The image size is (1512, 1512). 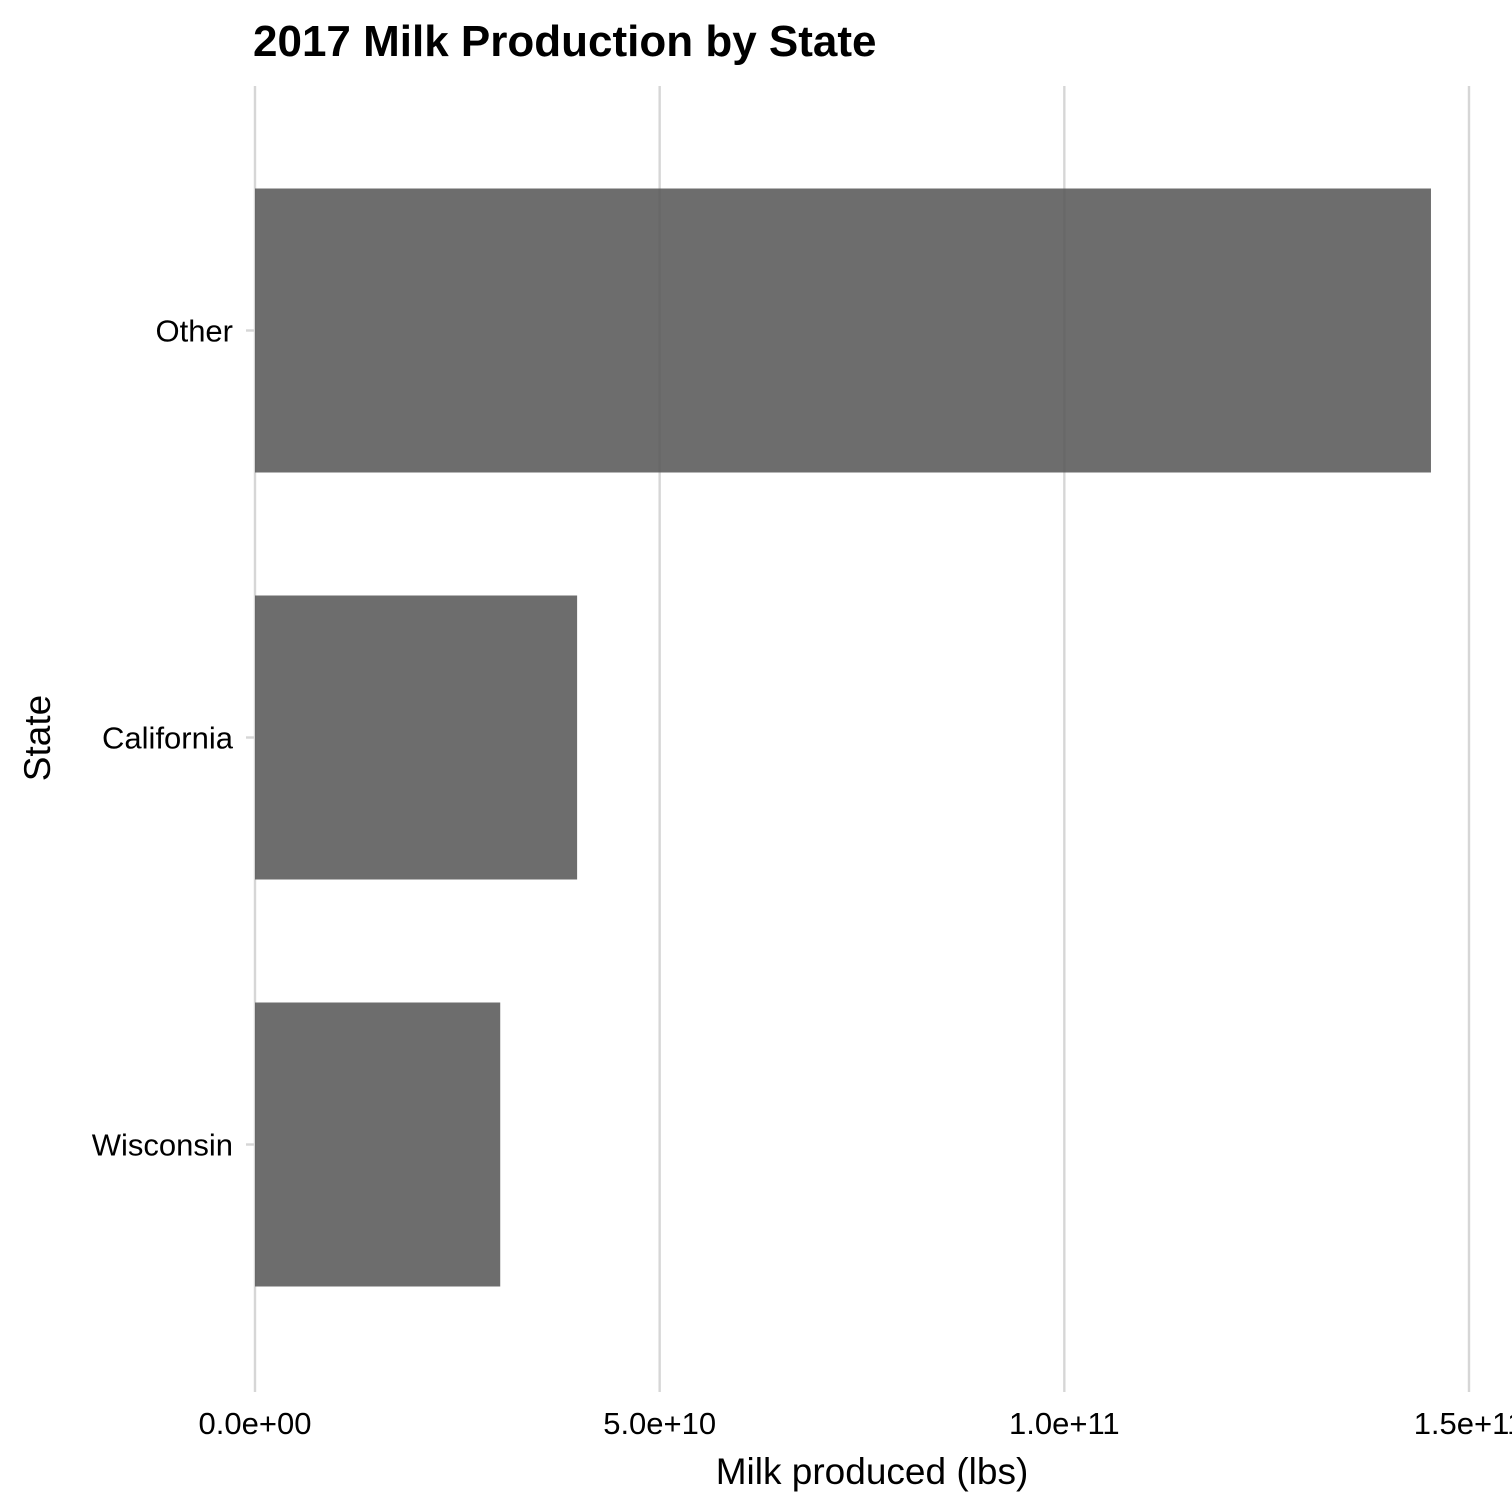 What do you see at coordinates (1064, 1423) in the screenshot?
I see `x-tick-label: 1.0e+11` at bounding box center [1064, 1423].